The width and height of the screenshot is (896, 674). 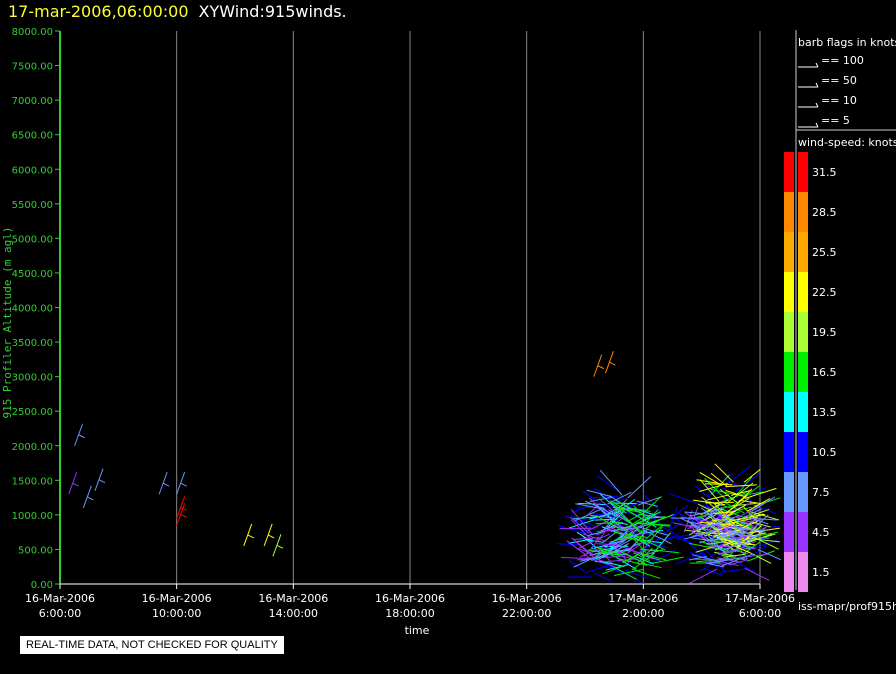 What do you see at coordinates (821, 532) in the screenshot?
I see `color-legend-label: 4.5` at bounding box center [821, 532].